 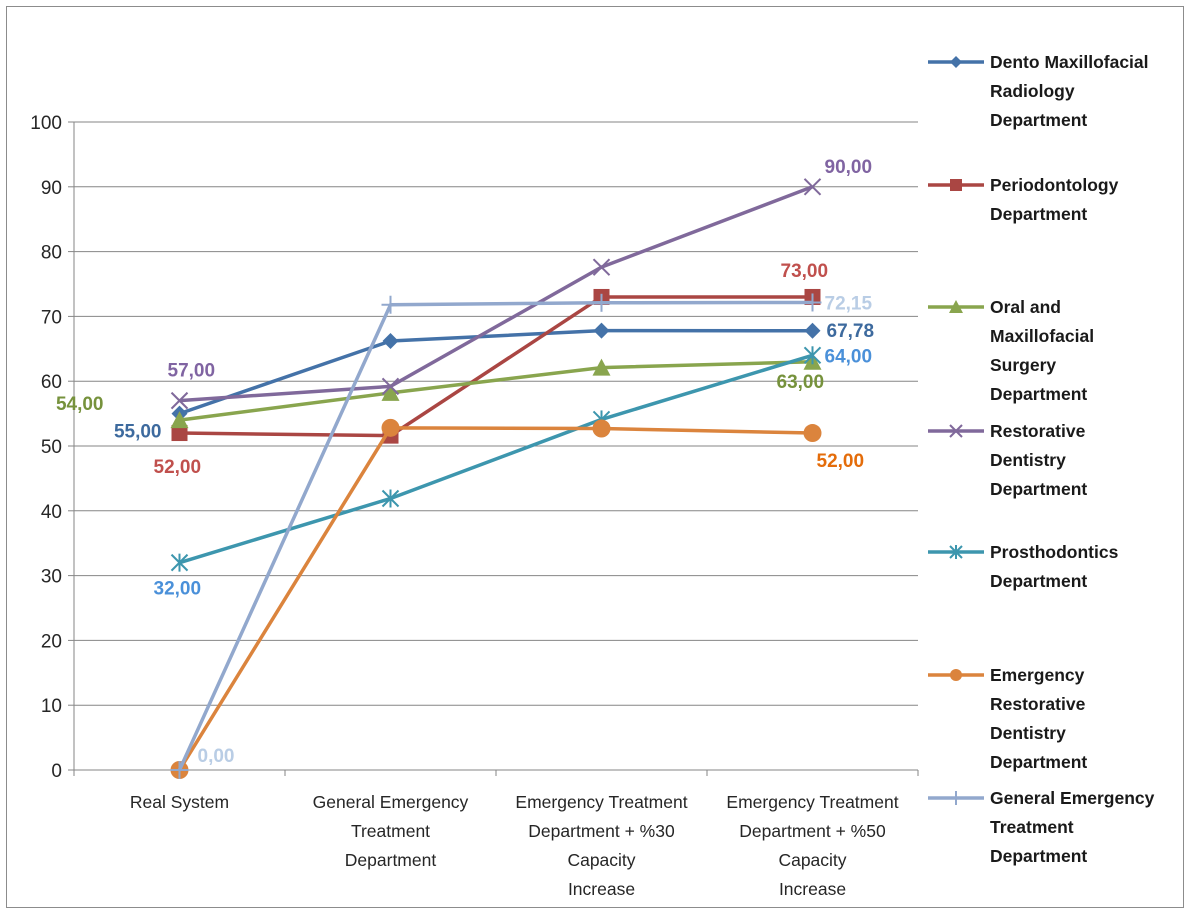 What do you see at coordinates (80, 404) in the screenshot?
I see `data-label: 54,00` at bounding box center [80, 404].